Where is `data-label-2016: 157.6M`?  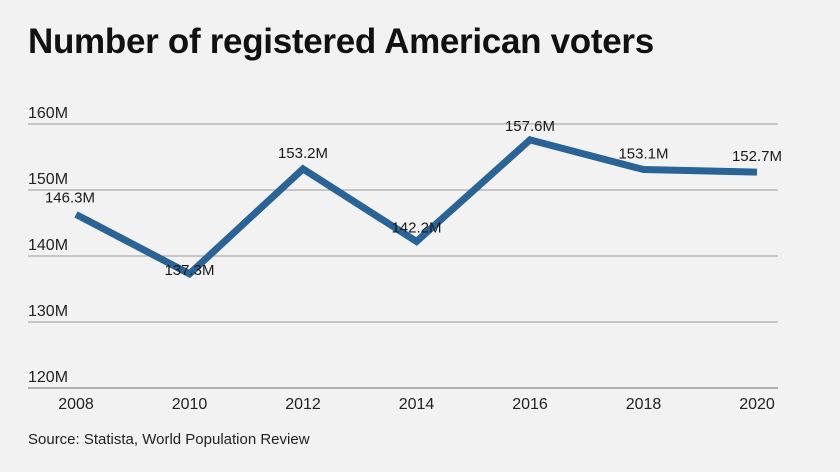
data-label-2016: 157.6M is located at coordinates (530, 126).